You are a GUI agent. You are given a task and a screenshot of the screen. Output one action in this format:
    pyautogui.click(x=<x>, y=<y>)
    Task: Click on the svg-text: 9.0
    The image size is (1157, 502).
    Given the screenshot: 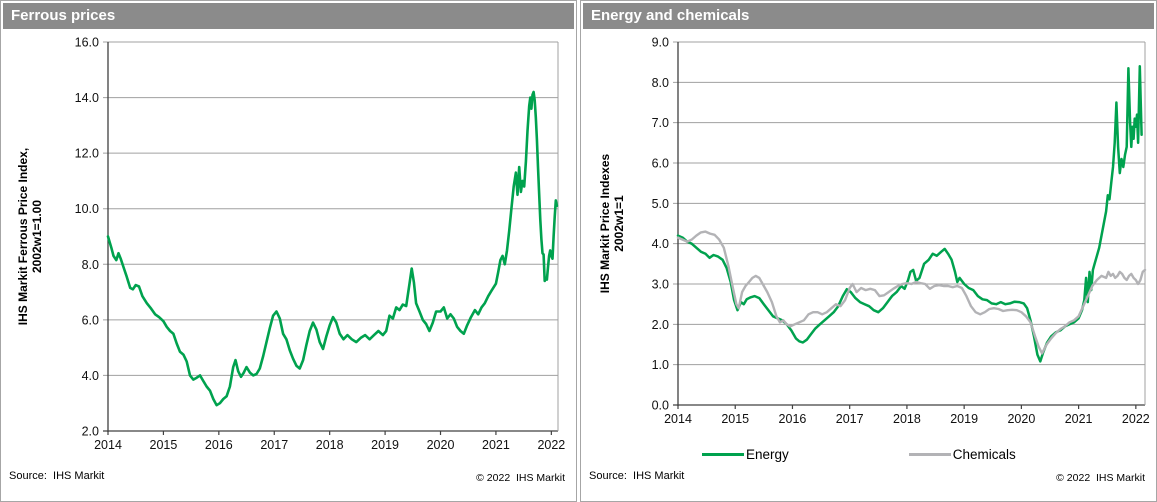 What is the action you would take?
    pyautogui.click(x=660, y=43)
    